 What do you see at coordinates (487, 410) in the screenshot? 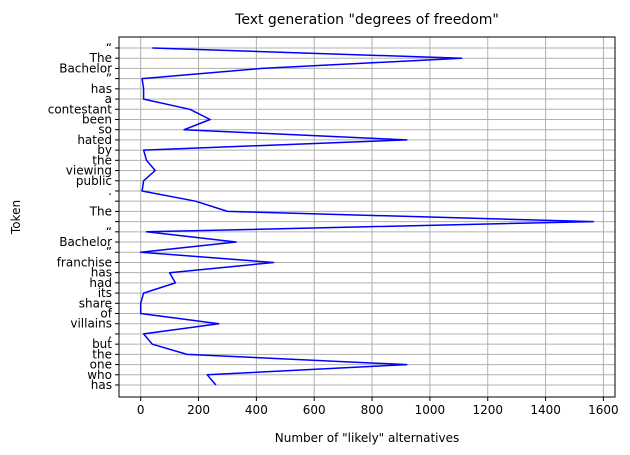
I see `x-tick-label: 1200` at bounding box center [487, 410].